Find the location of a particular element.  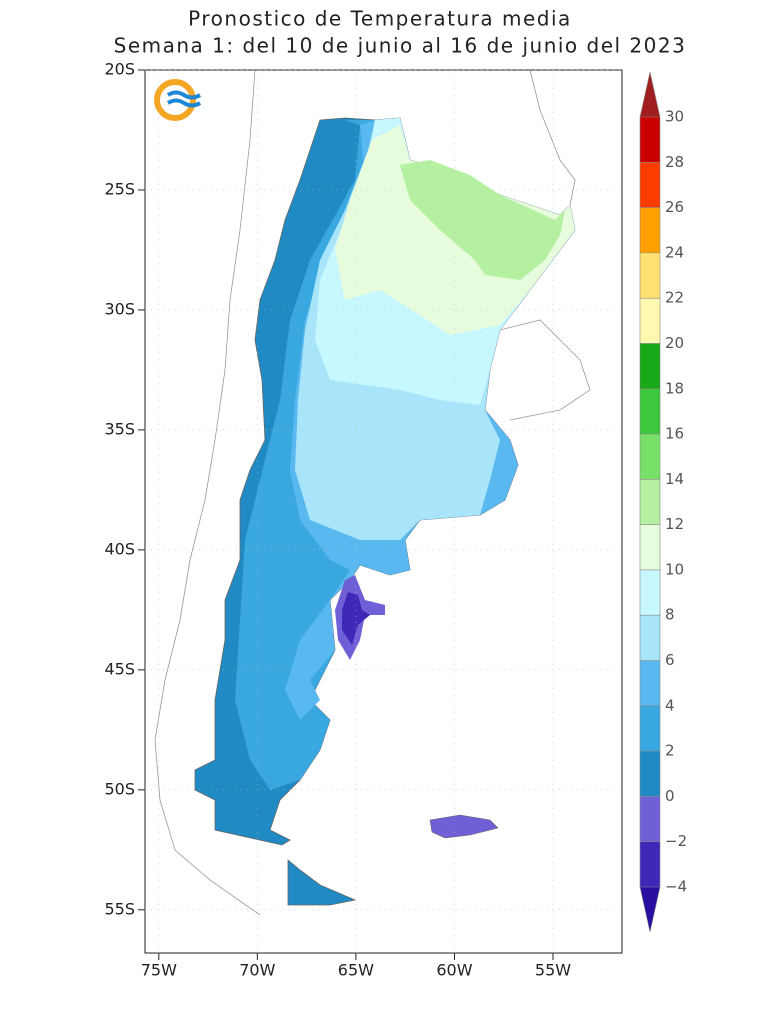

lon-tick-label: 70W is located at coordinates (257, 970).